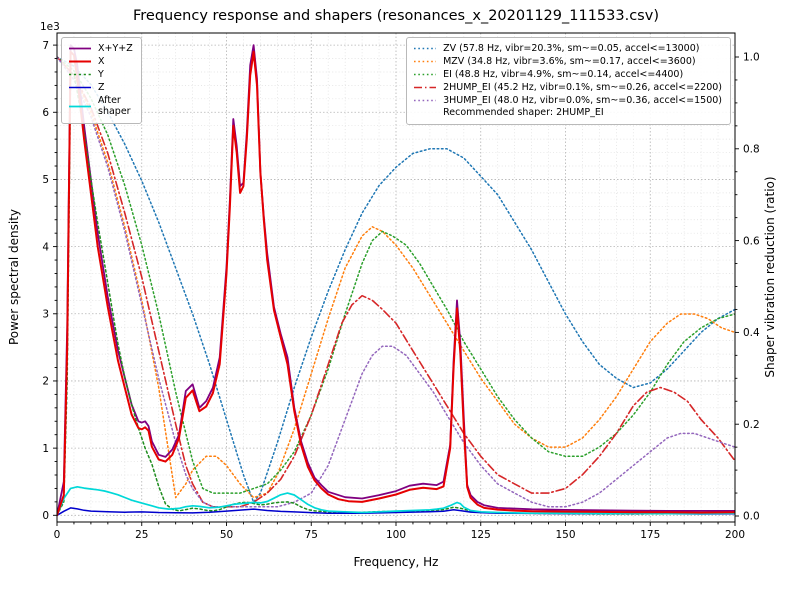  I want to click on legend-entry: X+Y+Z, so click(100, 49).